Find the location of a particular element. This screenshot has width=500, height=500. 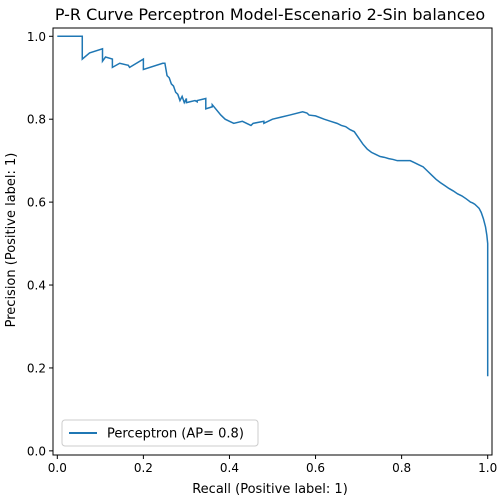

x-axis: 0.0 0.2 0.4 0.6 0.8 1.0 is located at coordinates (272, 465).